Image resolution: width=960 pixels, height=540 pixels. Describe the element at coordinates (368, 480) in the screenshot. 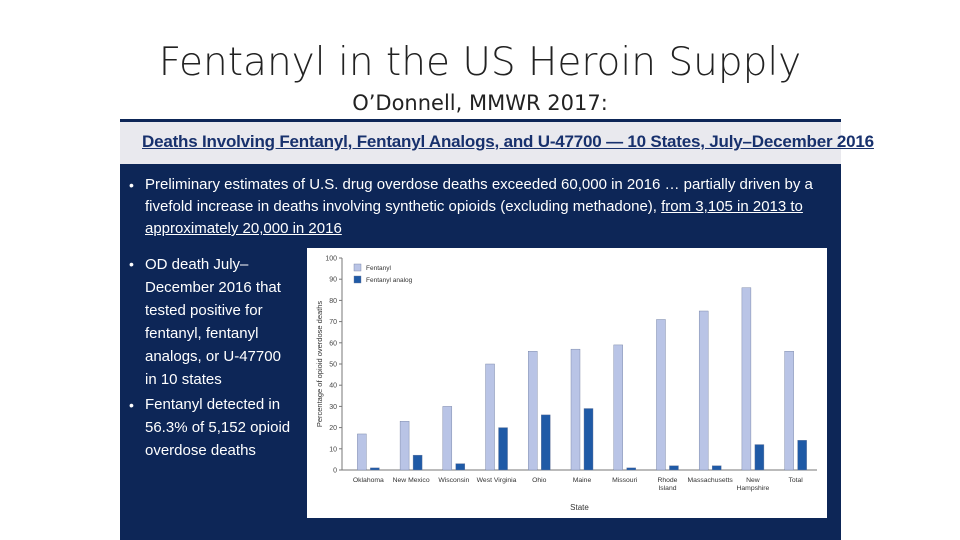

I see `x-tick-label: Oklahoma` at that location.